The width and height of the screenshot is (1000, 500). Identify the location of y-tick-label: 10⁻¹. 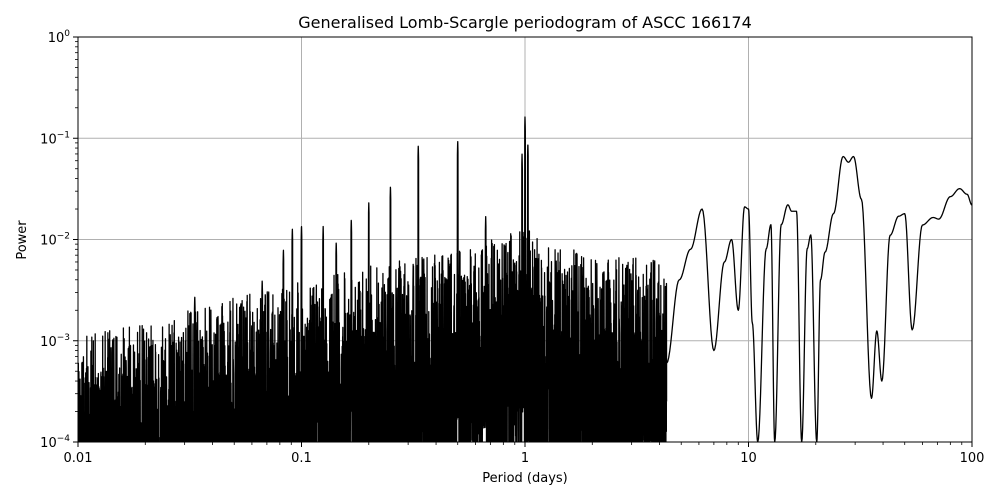
(55, 138).